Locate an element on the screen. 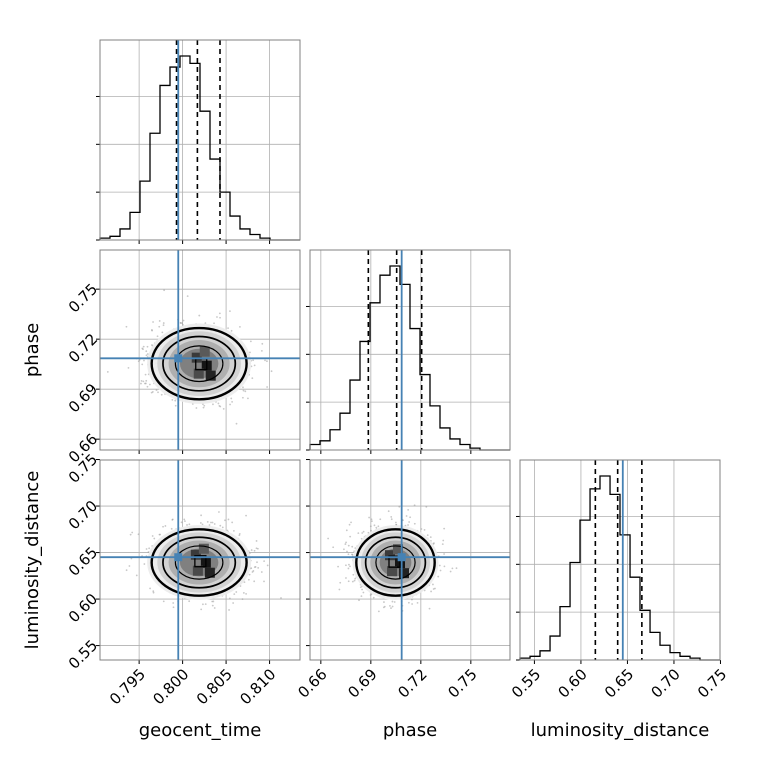 Image resolution: width=760 pixels, height=760 pixels. density-cell is located at coordinates (198, 373).